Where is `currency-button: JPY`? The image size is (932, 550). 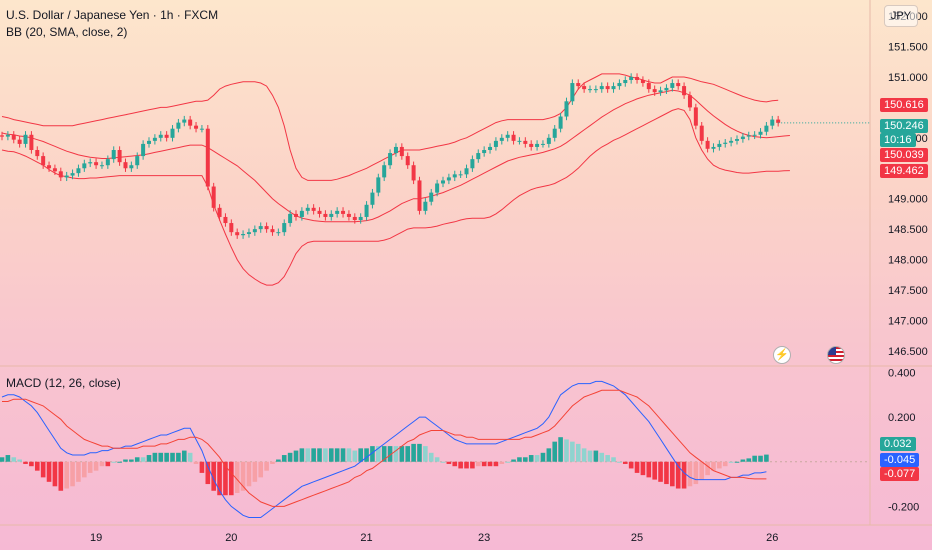
currency-button: JPY is located at coordinates (901, 16).